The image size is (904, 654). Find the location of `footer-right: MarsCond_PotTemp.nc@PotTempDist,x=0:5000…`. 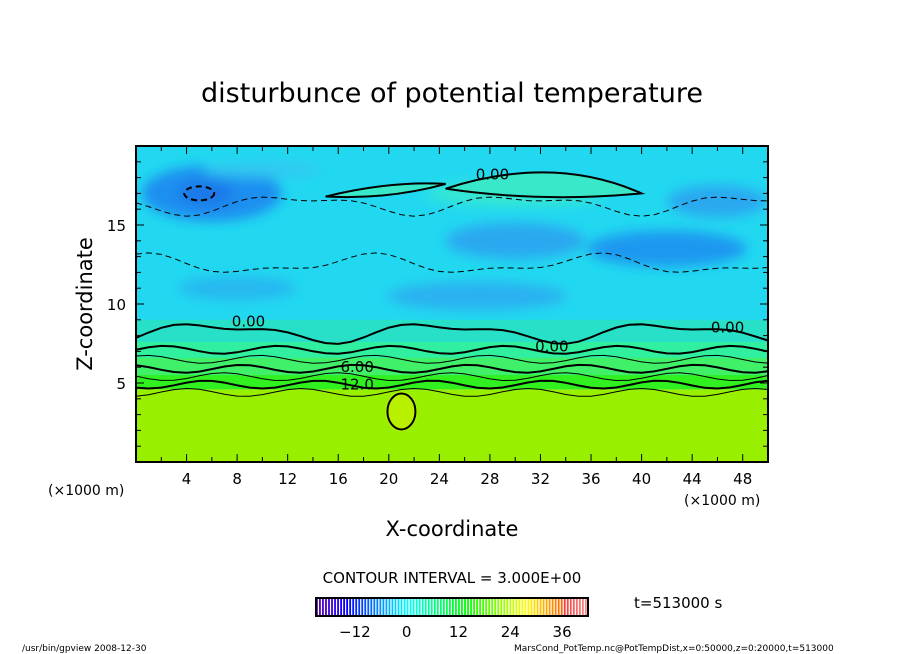

footer-right: MarsCond_PotTemp.nc@PotTempDist,x=0:5000… is located at coordinates (674, 649).